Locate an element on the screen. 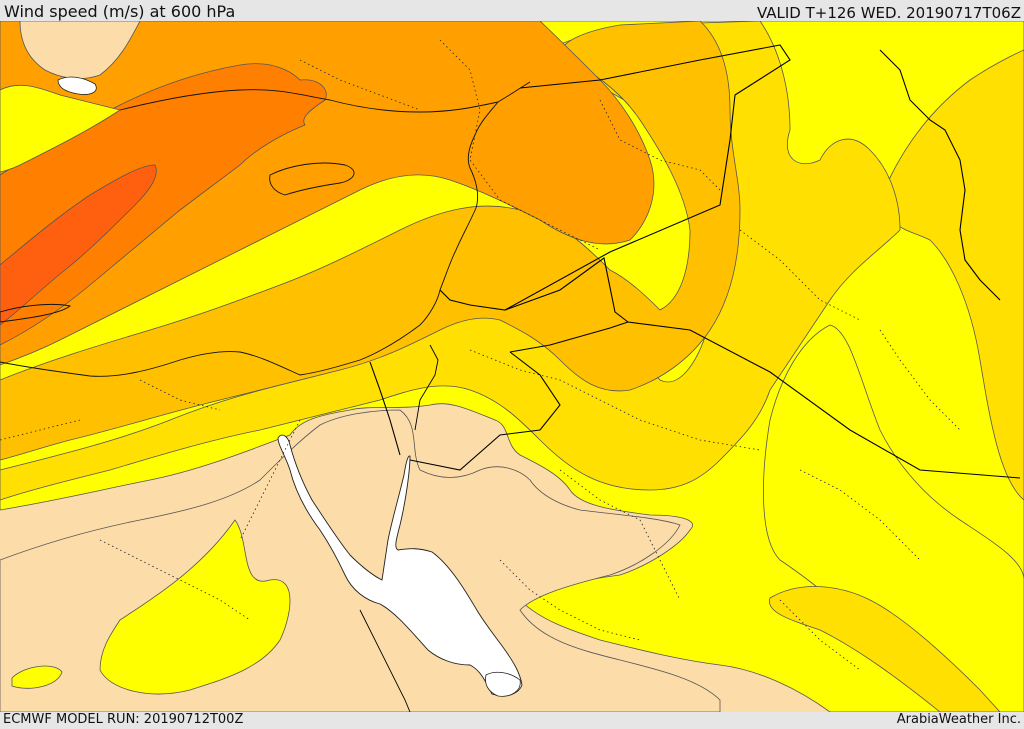  band-yellow-spot is located at coordinates (37, 677).